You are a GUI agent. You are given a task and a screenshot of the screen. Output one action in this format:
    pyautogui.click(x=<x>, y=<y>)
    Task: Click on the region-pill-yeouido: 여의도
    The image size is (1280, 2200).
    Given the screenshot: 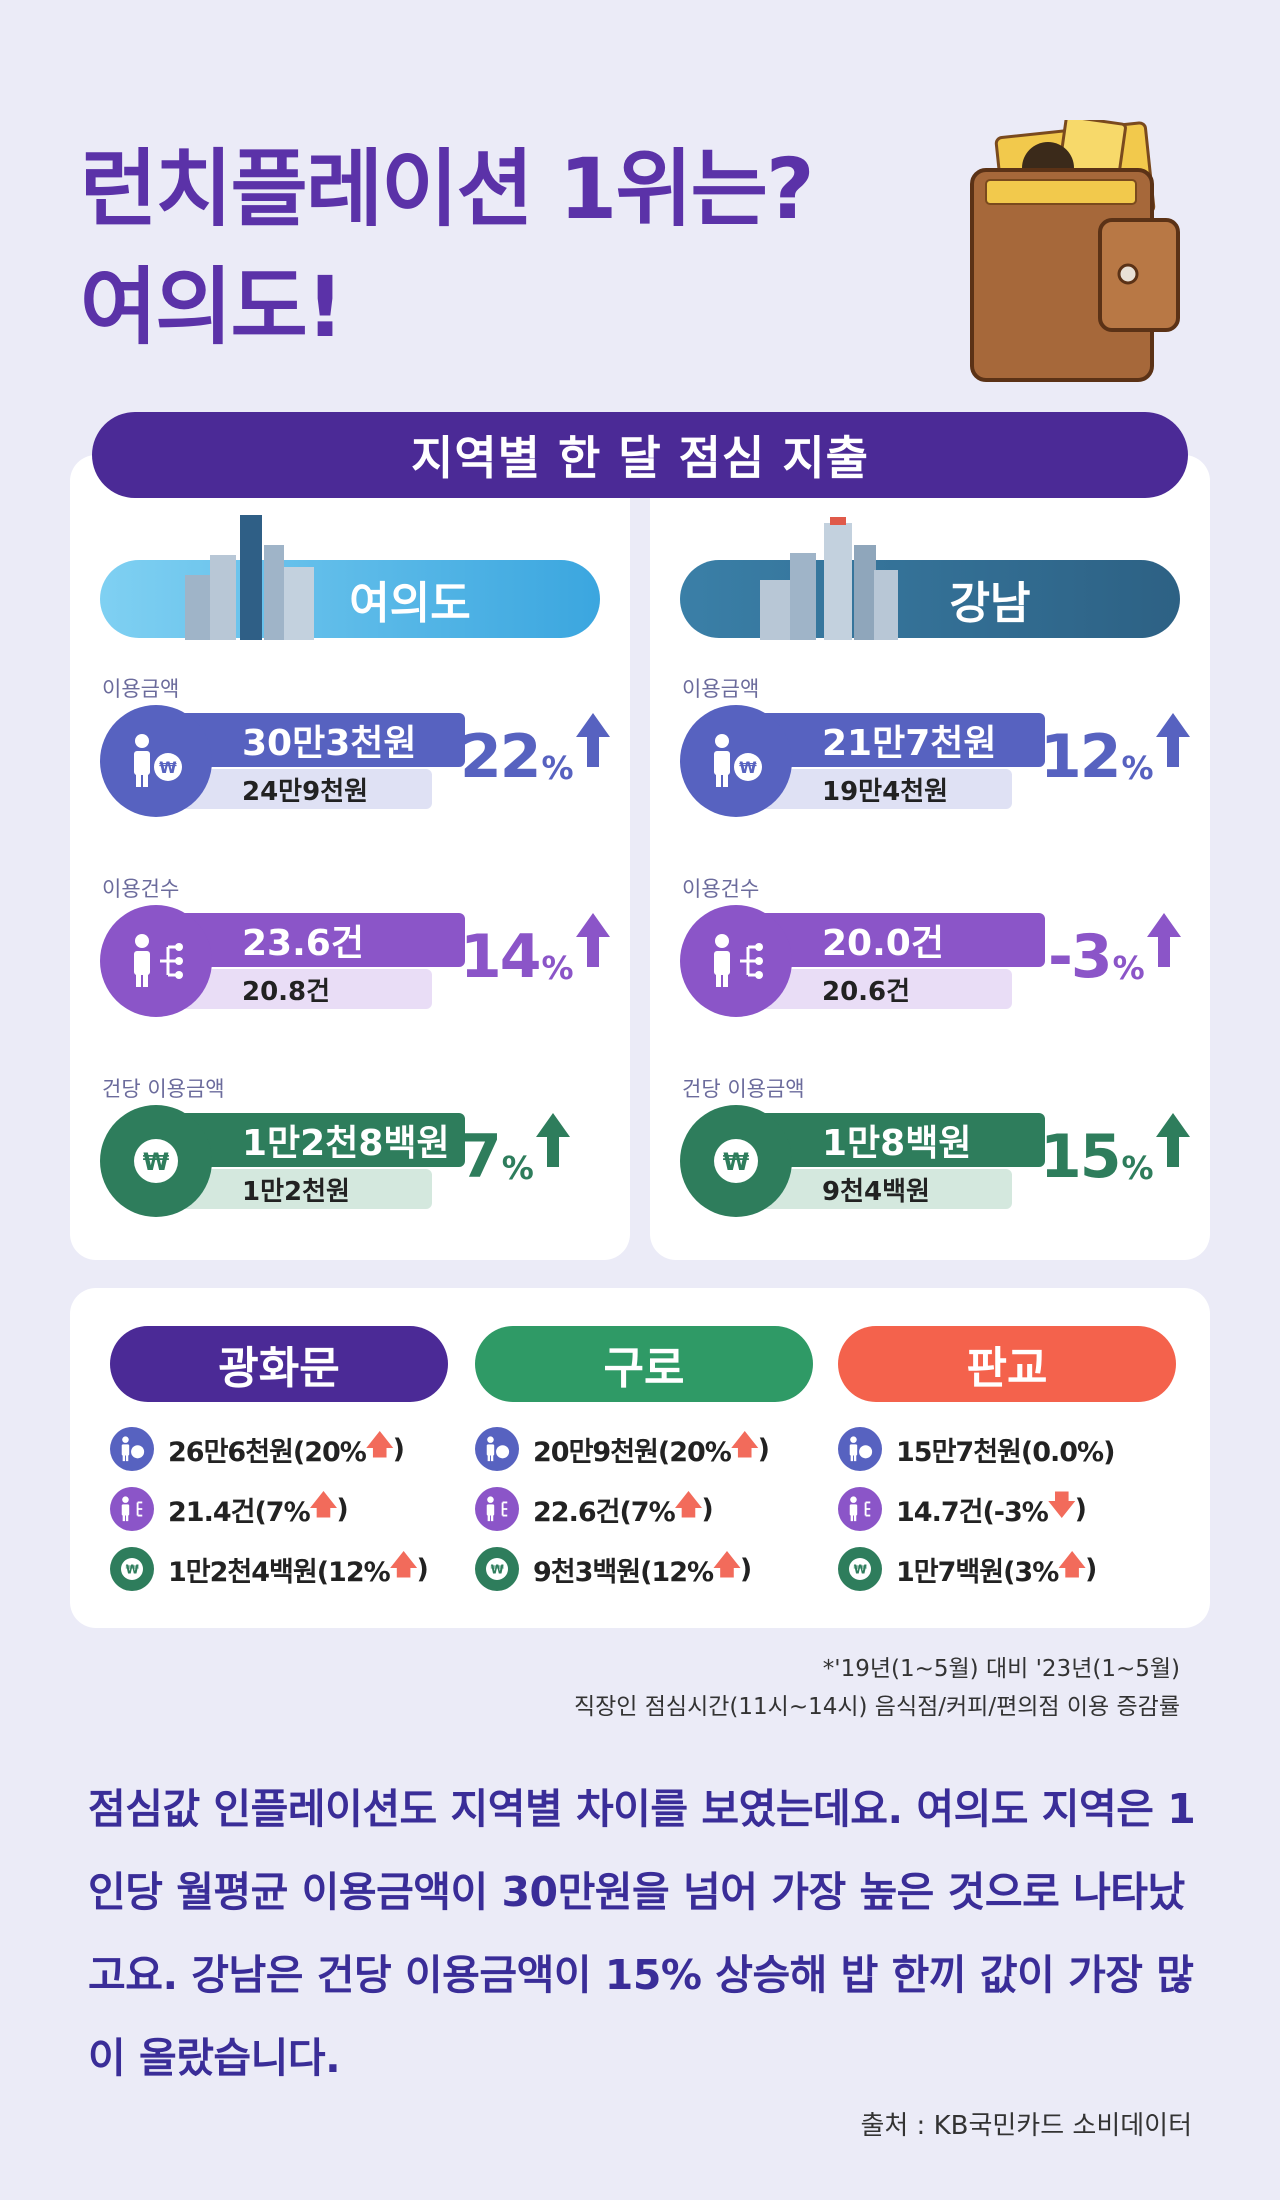 What is the action you would take?
    pyautogui.click(x=350, y=599)
    